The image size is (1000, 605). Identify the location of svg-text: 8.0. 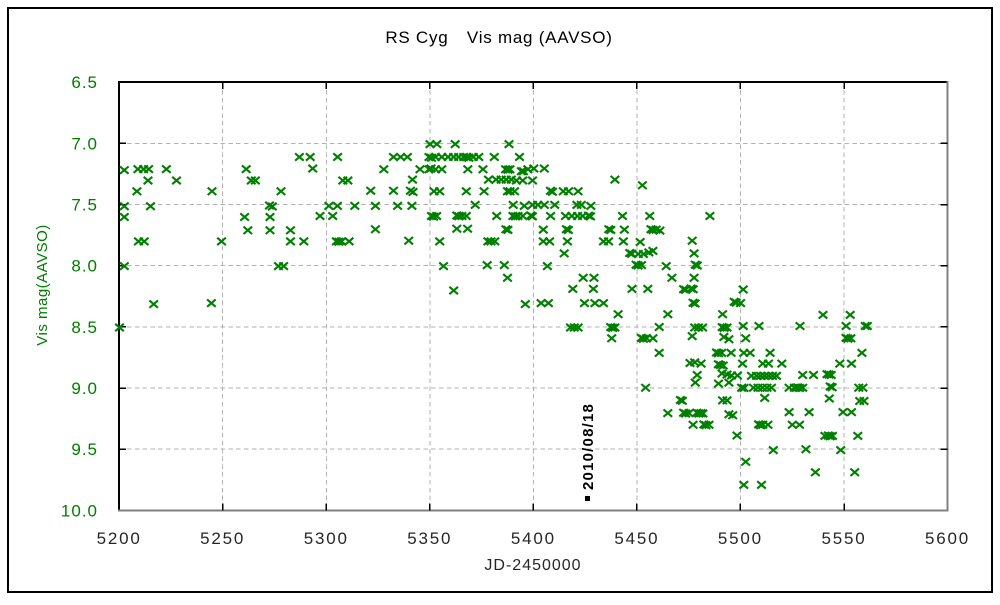
(84, 266).